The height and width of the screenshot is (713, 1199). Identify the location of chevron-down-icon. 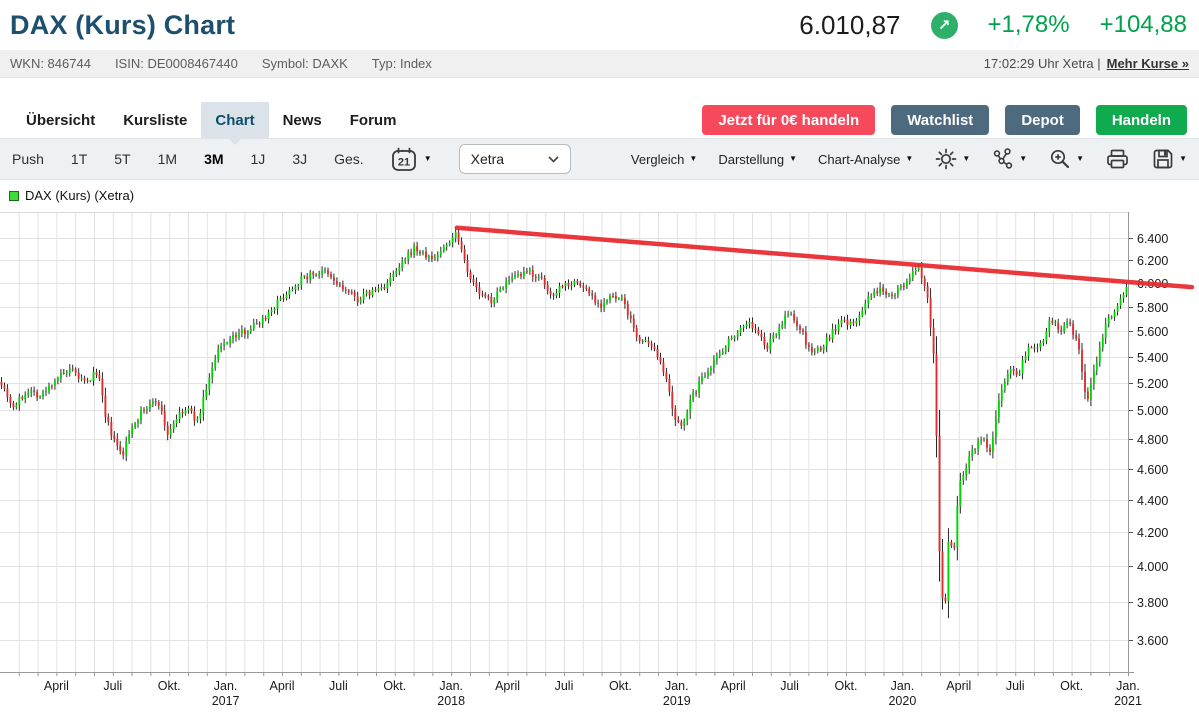
(553, 159).